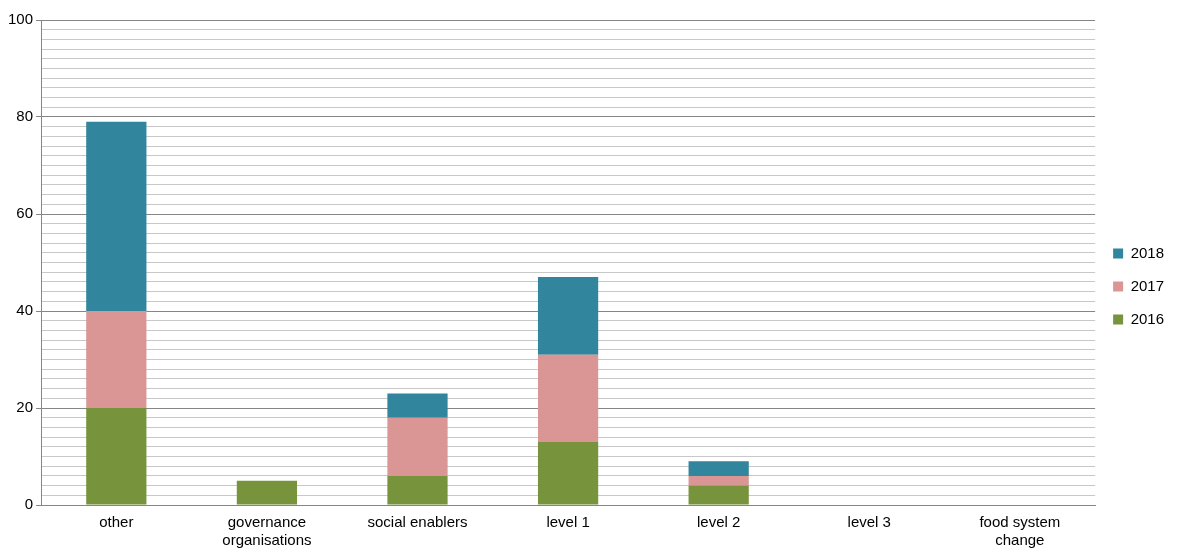 Image resolution: width=1184 pixels, height=553 pixels. I want to click on x-tick-label: food system change, so click(1020, 531).